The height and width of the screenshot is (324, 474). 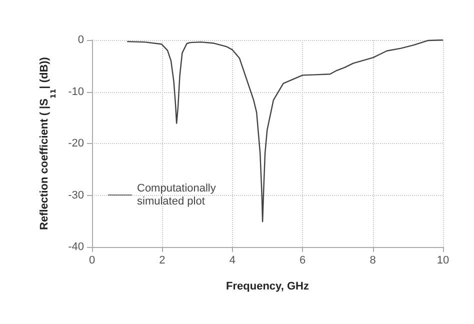 I want to click on legend-label: Computationally simulated plot, so click(x=178, y=195).